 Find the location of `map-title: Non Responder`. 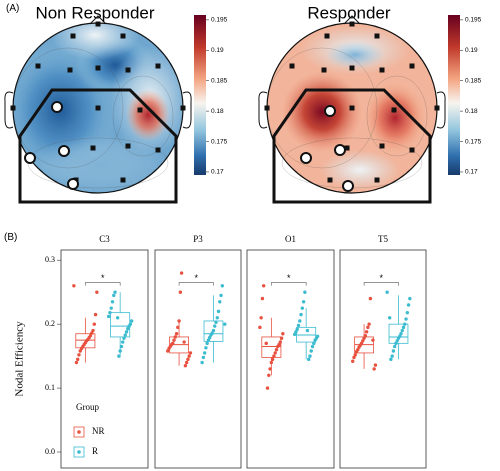

map-title: Non Responder is located at coordinates (94, 12).